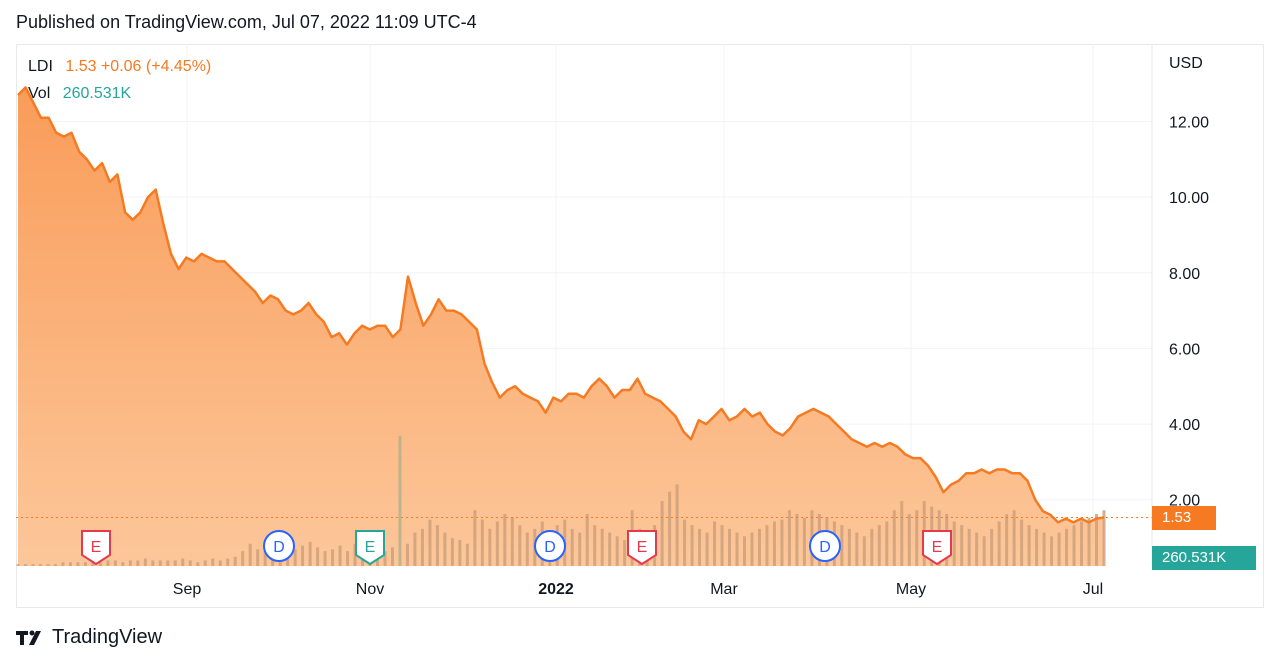  Describe the element at coordinates (119, 67) in the screenshot. I see `legend-price-row: LDI 1.53 +0.06 (+4.45%)` at that location.